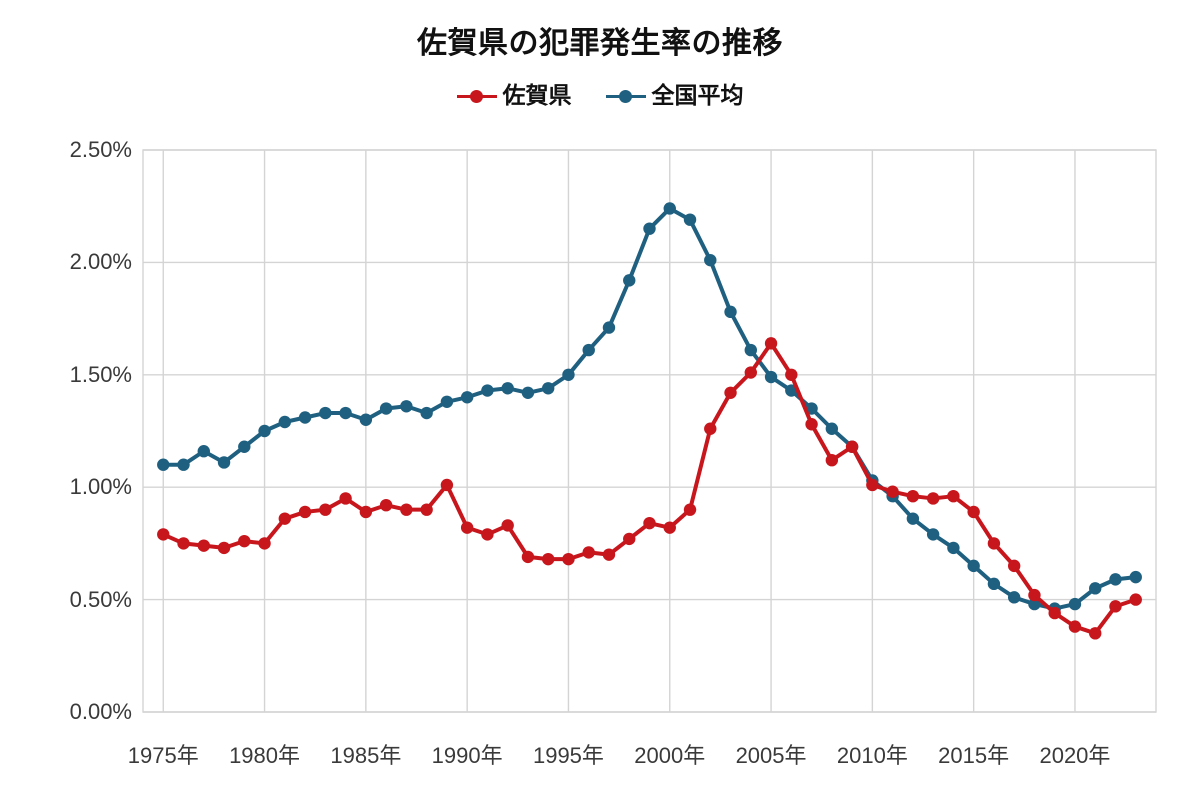  I want to click on legend-label-saga: 佐賀県, so click(537, 95).